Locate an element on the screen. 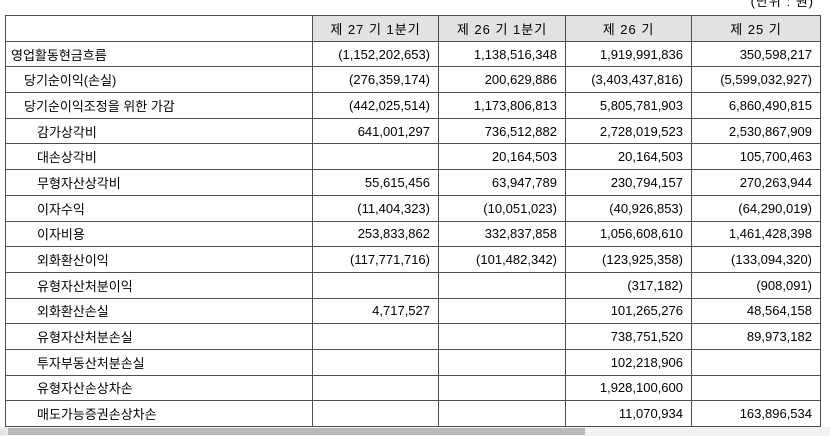 This screenshot has height=436, width=830. unit-note: (단위 : 원) is located at coordinates (415, 4).